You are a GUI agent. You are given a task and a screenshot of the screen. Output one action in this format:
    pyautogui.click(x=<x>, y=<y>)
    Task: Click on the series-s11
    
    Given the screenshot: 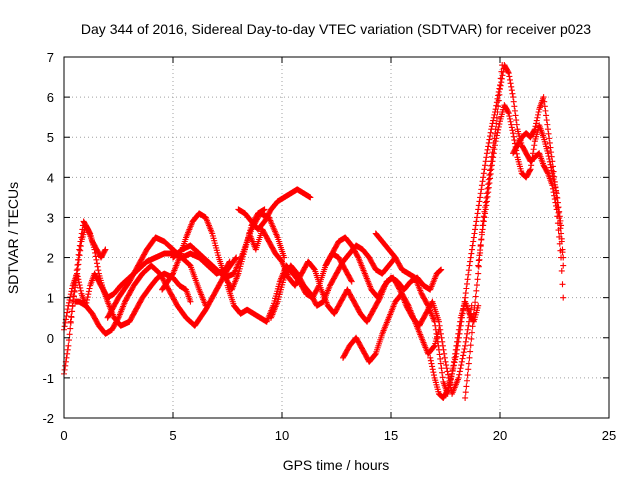 What is the action you would take?
    pyautogui.click(x=333, y=281)
    